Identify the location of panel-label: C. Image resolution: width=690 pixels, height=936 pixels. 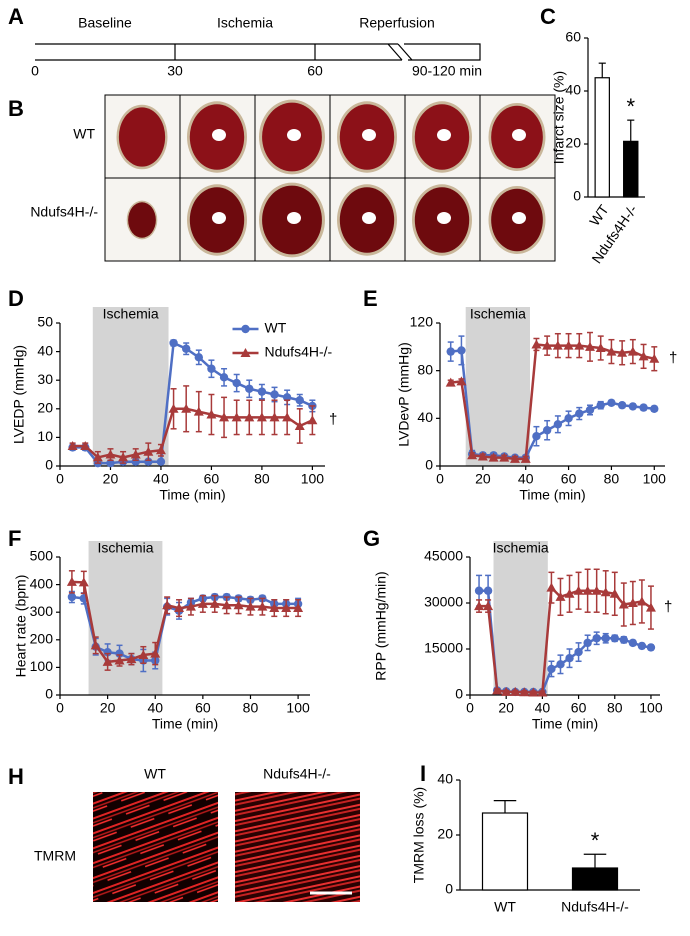
(548, 16).